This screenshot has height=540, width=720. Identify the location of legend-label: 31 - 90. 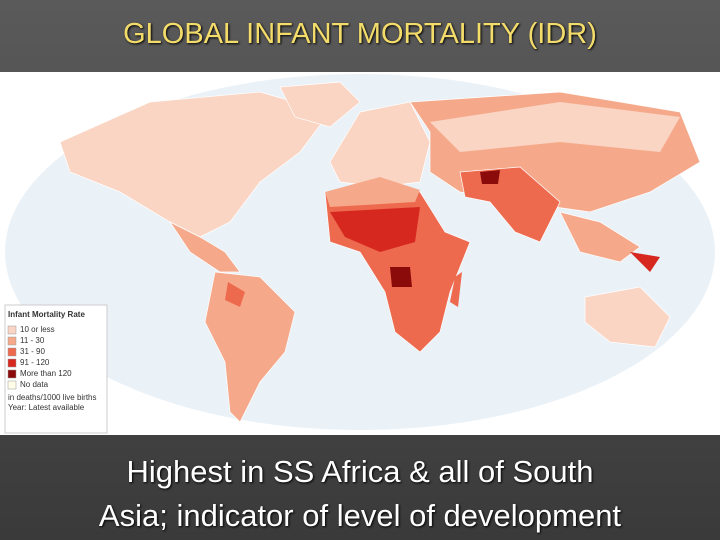
(32, 351).